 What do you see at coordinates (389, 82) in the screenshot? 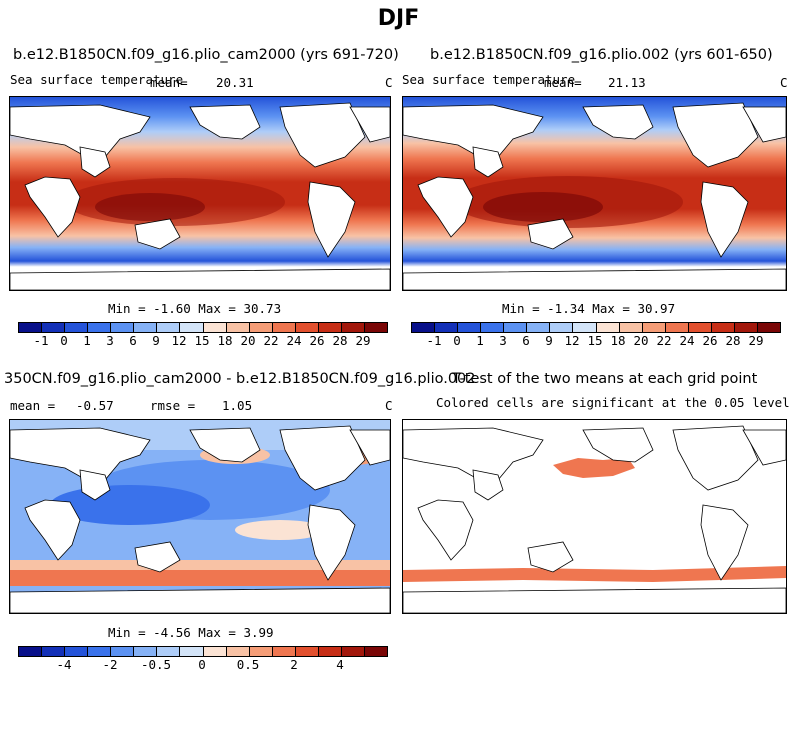
I see `units-top-left: C` at bounding box center [389, 82].